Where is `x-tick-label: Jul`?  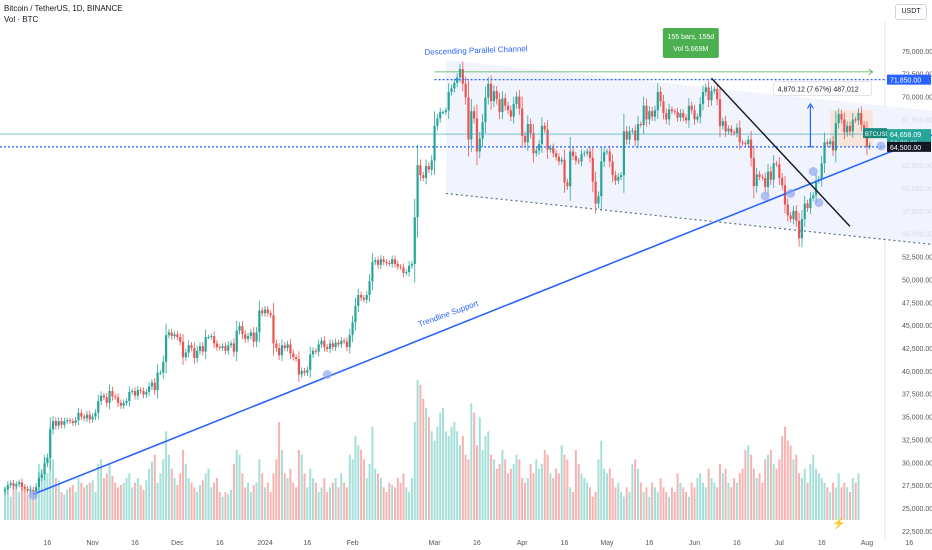 x-tick-label: Jul is located at coordinates (779, 543).